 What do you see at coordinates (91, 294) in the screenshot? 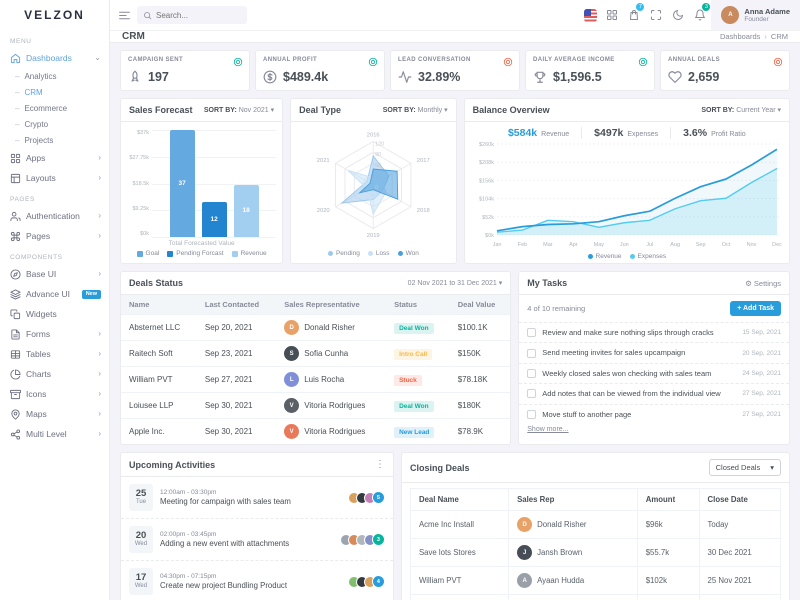
I see `new-badge: New` at bounding box center [91, 294].